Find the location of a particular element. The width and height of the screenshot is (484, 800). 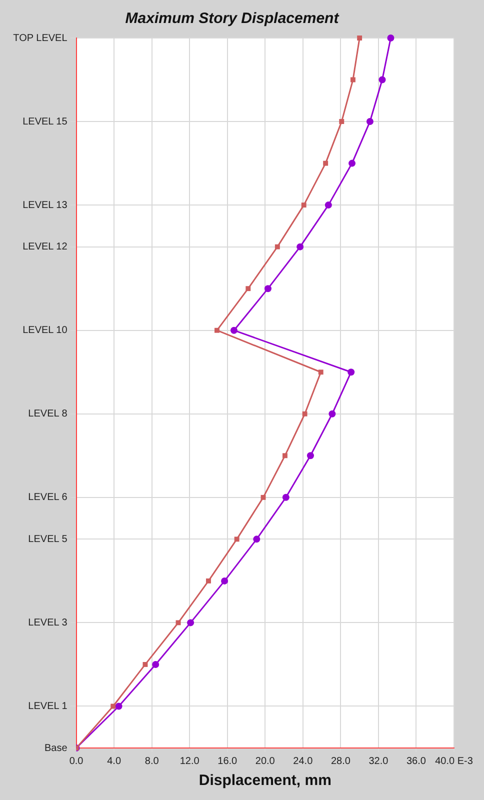

x-tick-label: 8.0 is located at coordinates (152, 761).